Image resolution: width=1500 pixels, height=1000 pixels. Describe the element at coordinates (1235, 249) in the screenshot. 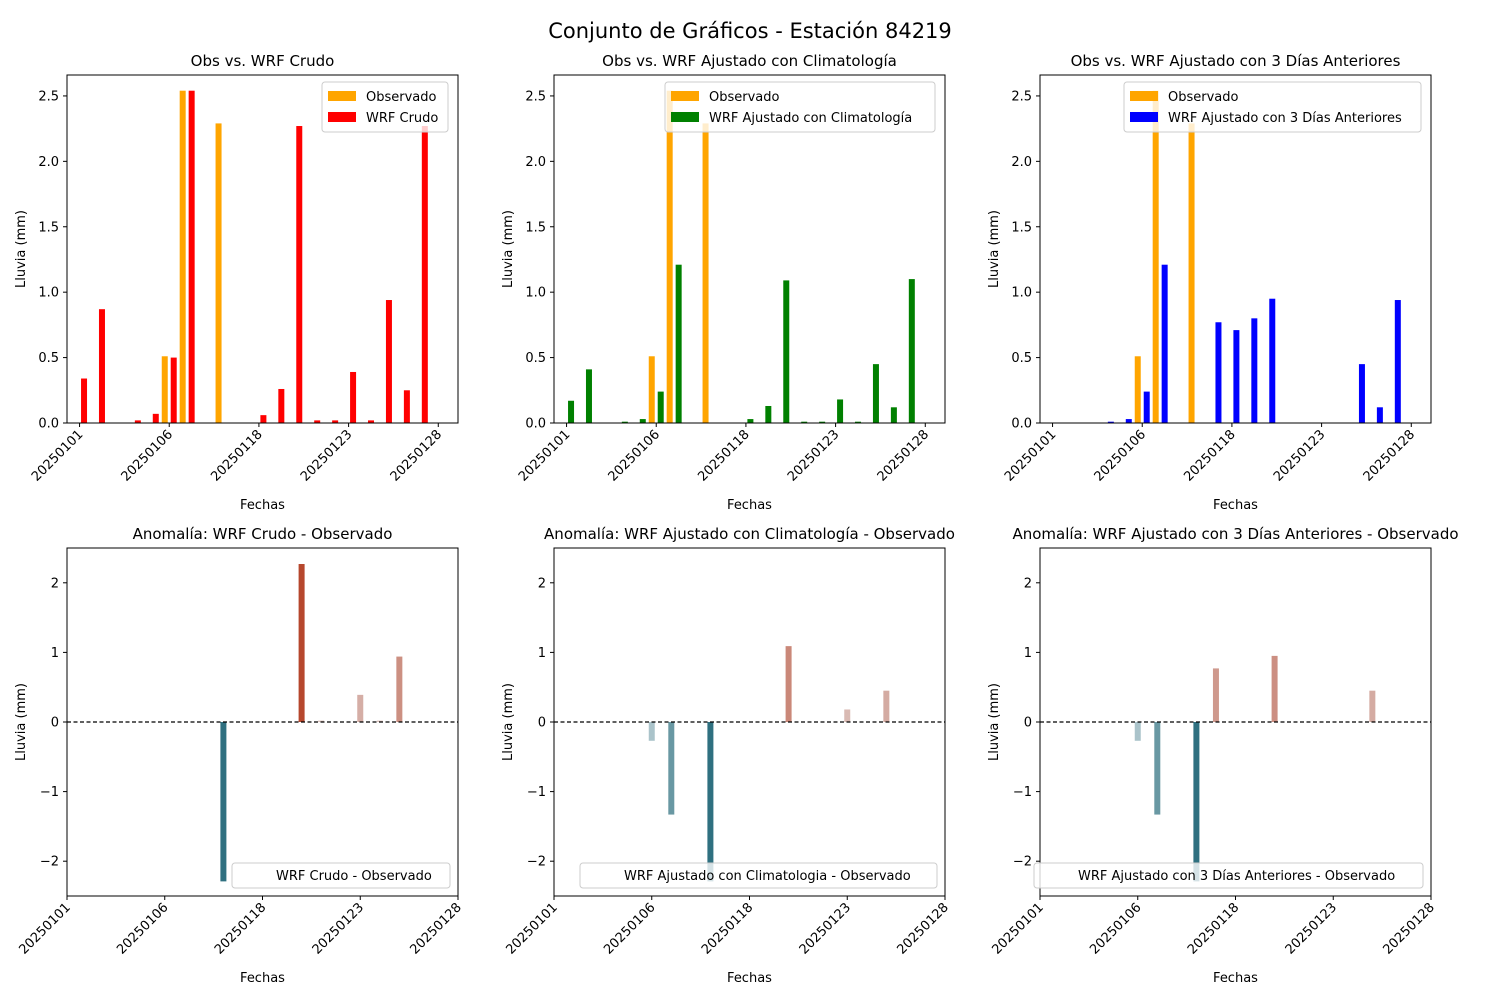

I see `plot-frame` at that location.